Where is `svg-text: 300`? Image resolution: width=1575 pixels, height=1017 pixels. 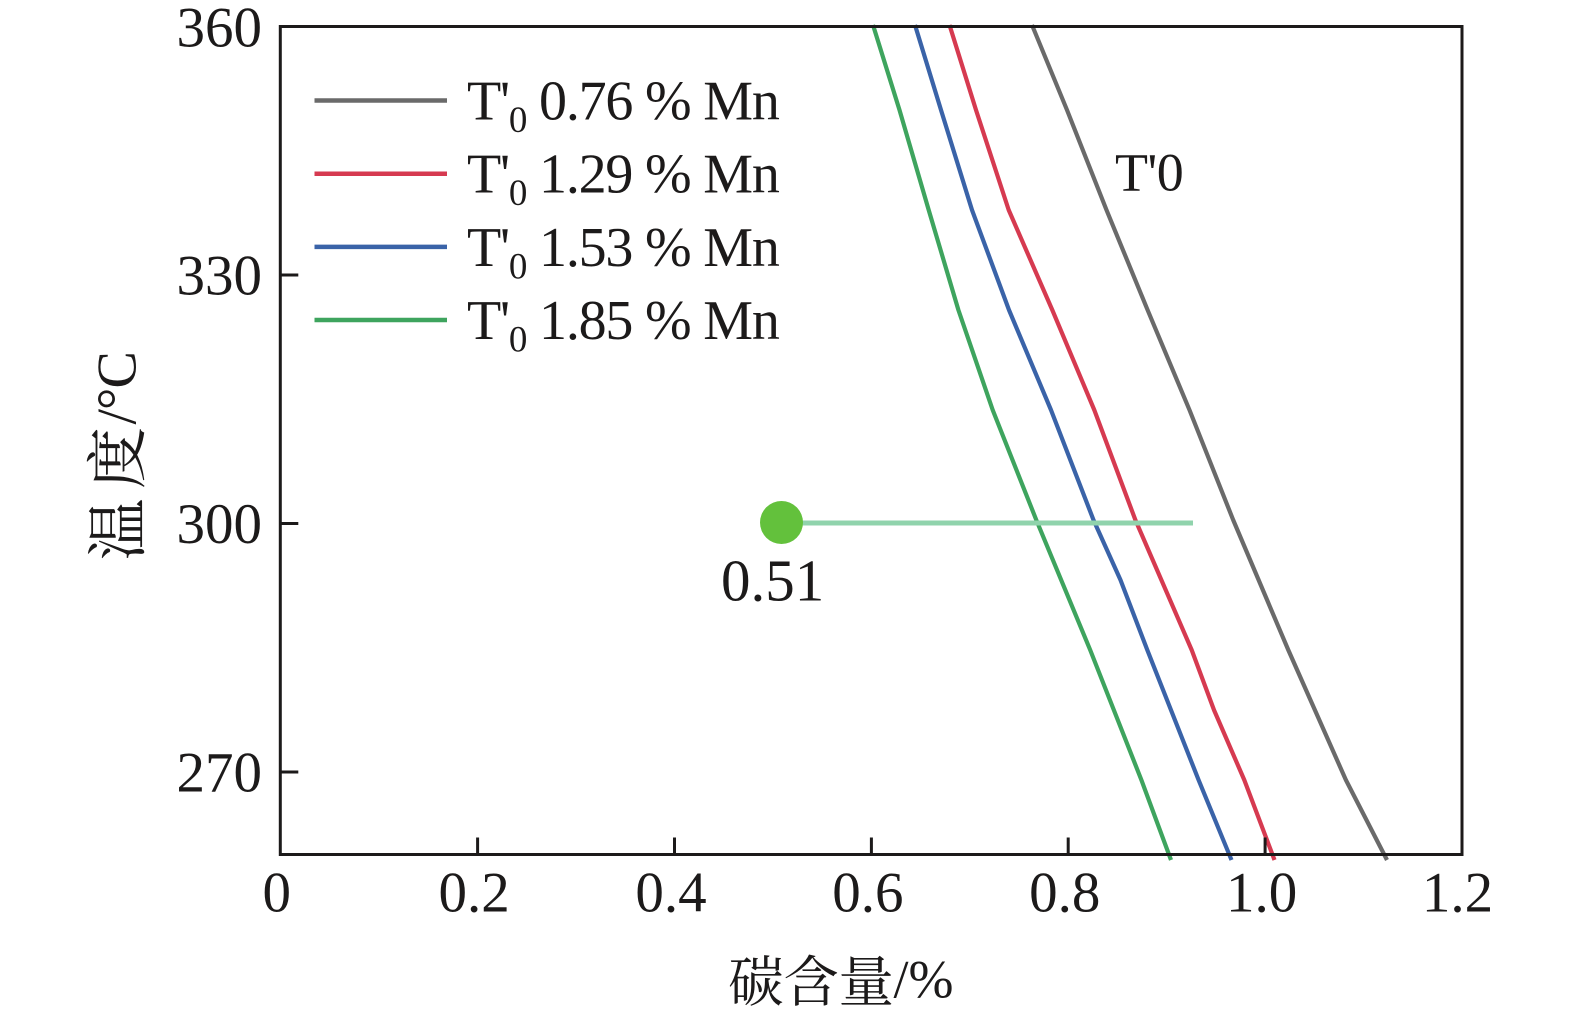
svg-text: 300 is located at coordinates (220, 524).